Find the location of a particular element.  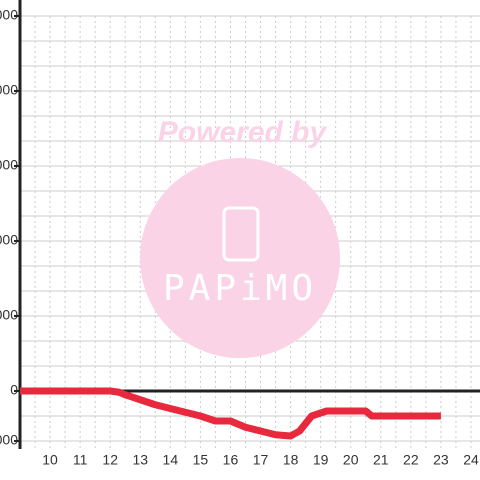

y-tick-label: 0 is located at coordinates (14, 390).